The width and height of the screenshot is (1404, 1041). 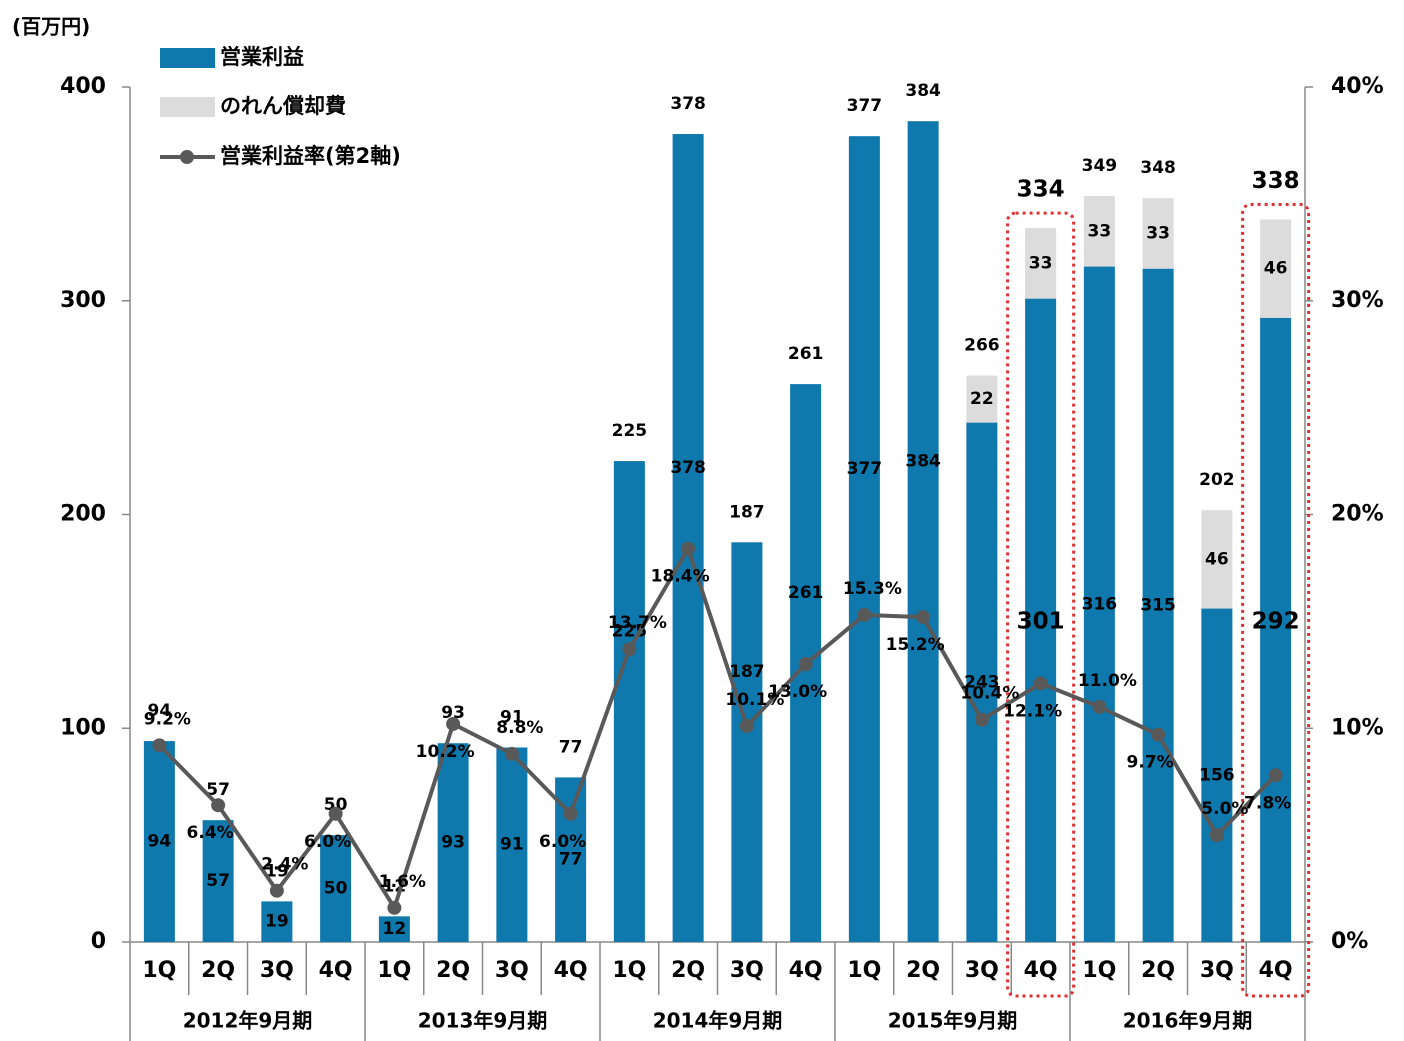 I want to click on y-tick-label: 0, so click(x=98, y=941).